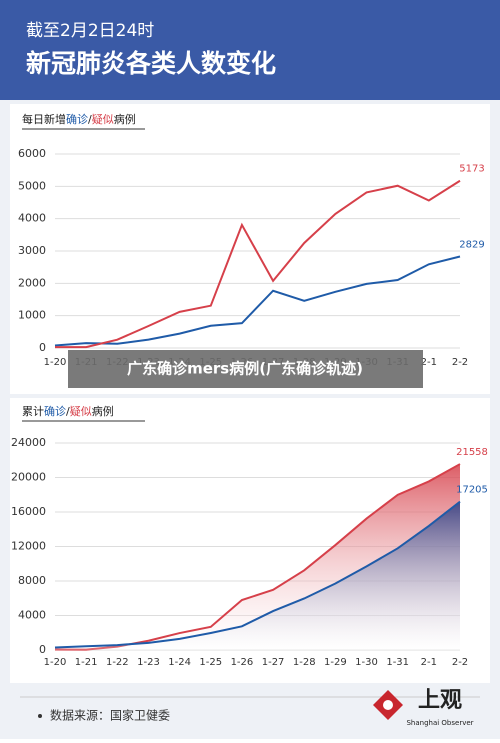 The width and height of the screenshot is (500, 743). Describe the element at coordinates (471, 245) in the screenshot. I see `data-label: 2829` at that location.